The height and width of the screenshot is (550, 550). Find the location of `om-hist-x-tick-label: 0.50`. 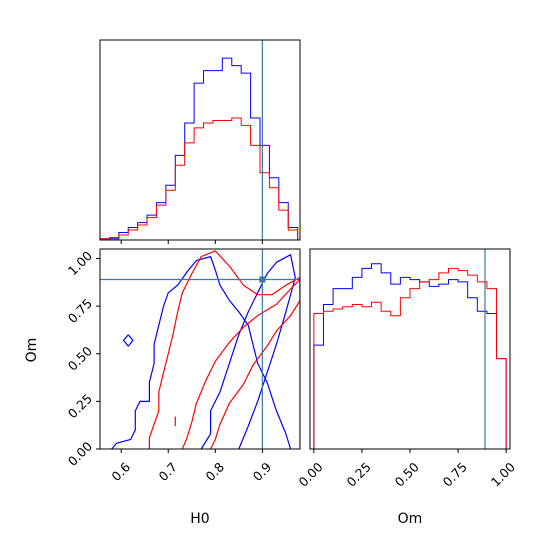

om-hist-x-tick-label: 0.50 is located at coordinates (407, 474).